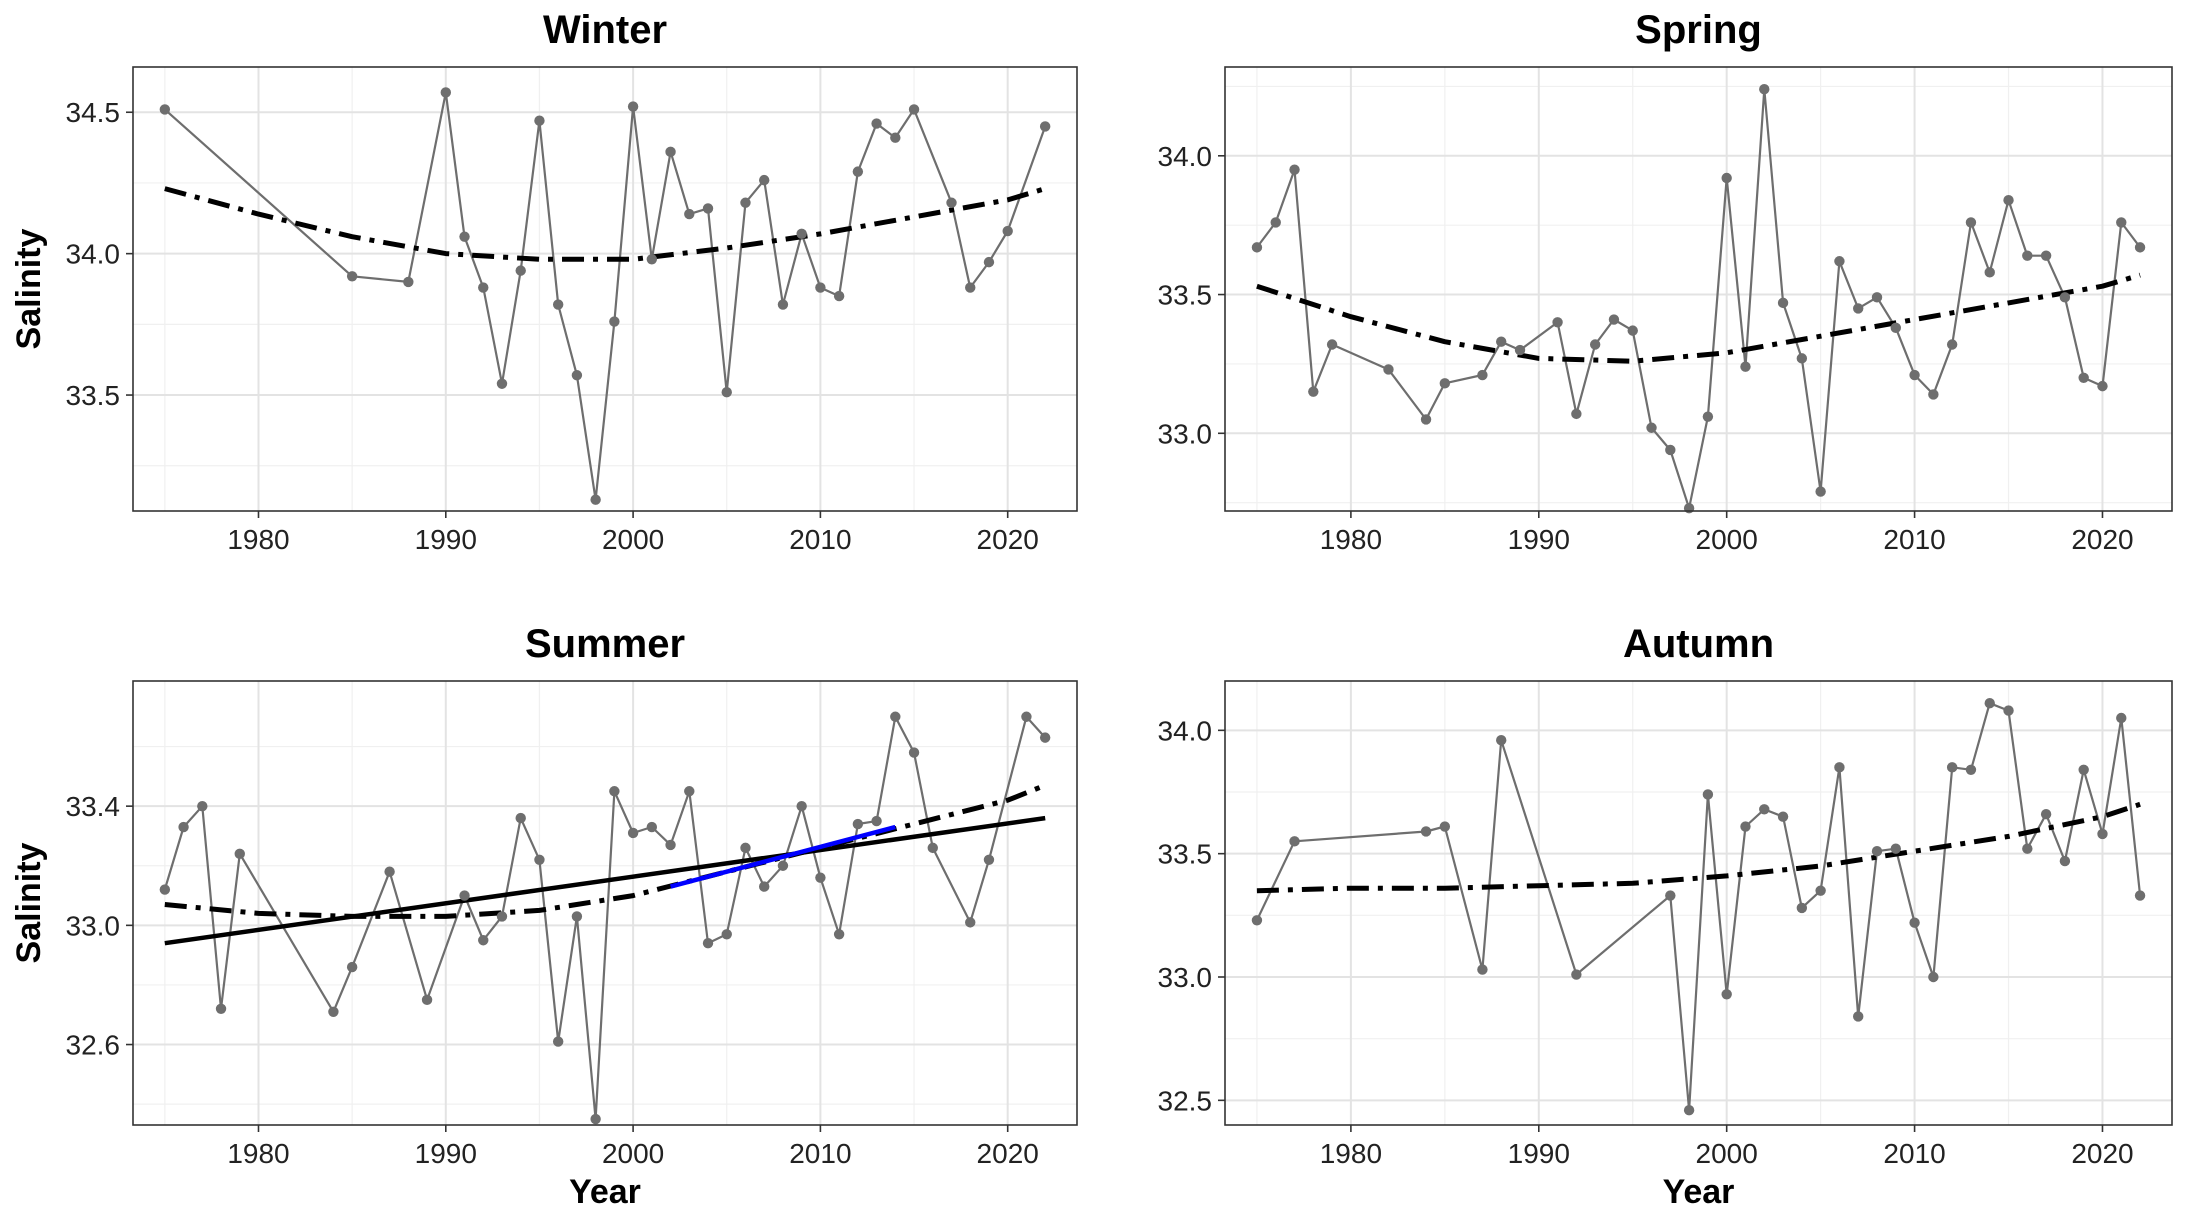 The width and height of the screenshot is (2188, 1224). Describe the element at coordinates (783, 856) in the screenshot. I see `trend-segment-blue` at that location.